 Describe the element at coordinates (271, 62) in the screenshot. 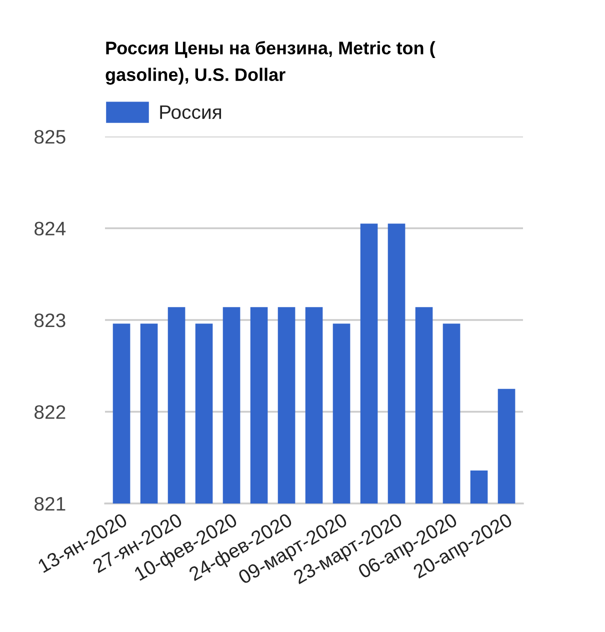

I see `chart-title: Россия Цены на бензина, Metric ton ( gasoline), U.S. Dollar` at that location.